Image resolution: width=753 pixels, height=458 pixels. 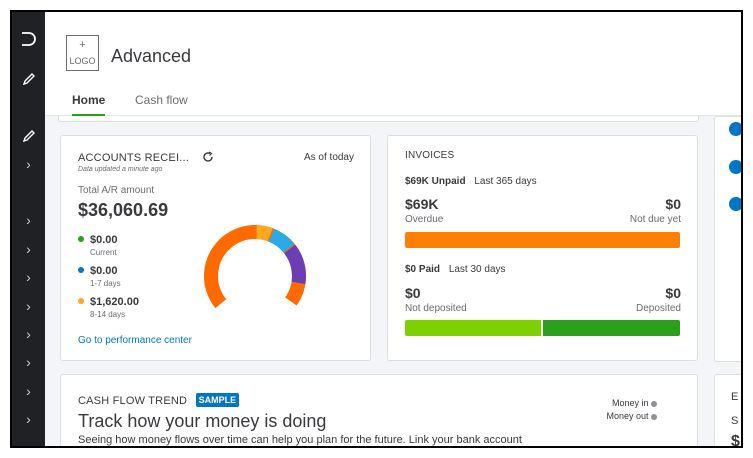 I want to click on donut-segment-purple, so click(x=256, y=276).